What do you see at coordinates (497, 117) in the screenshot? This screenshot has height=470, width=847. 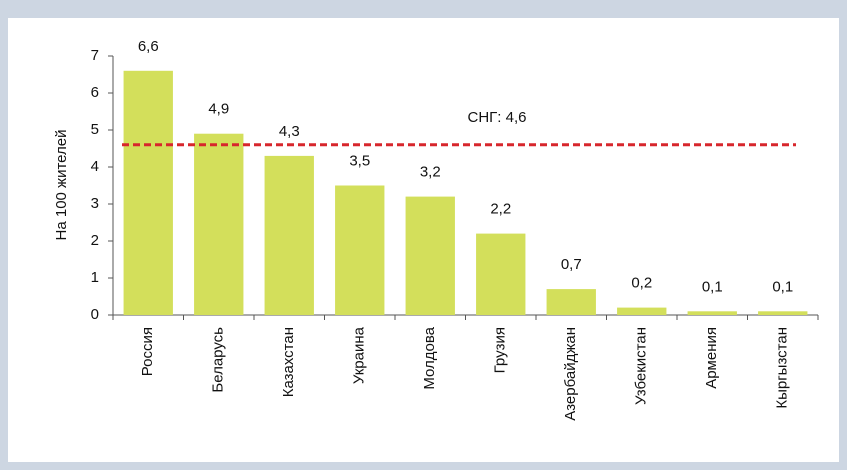 I see `reference-label: СНГ: 4,6` at bounding box center [497, 117].